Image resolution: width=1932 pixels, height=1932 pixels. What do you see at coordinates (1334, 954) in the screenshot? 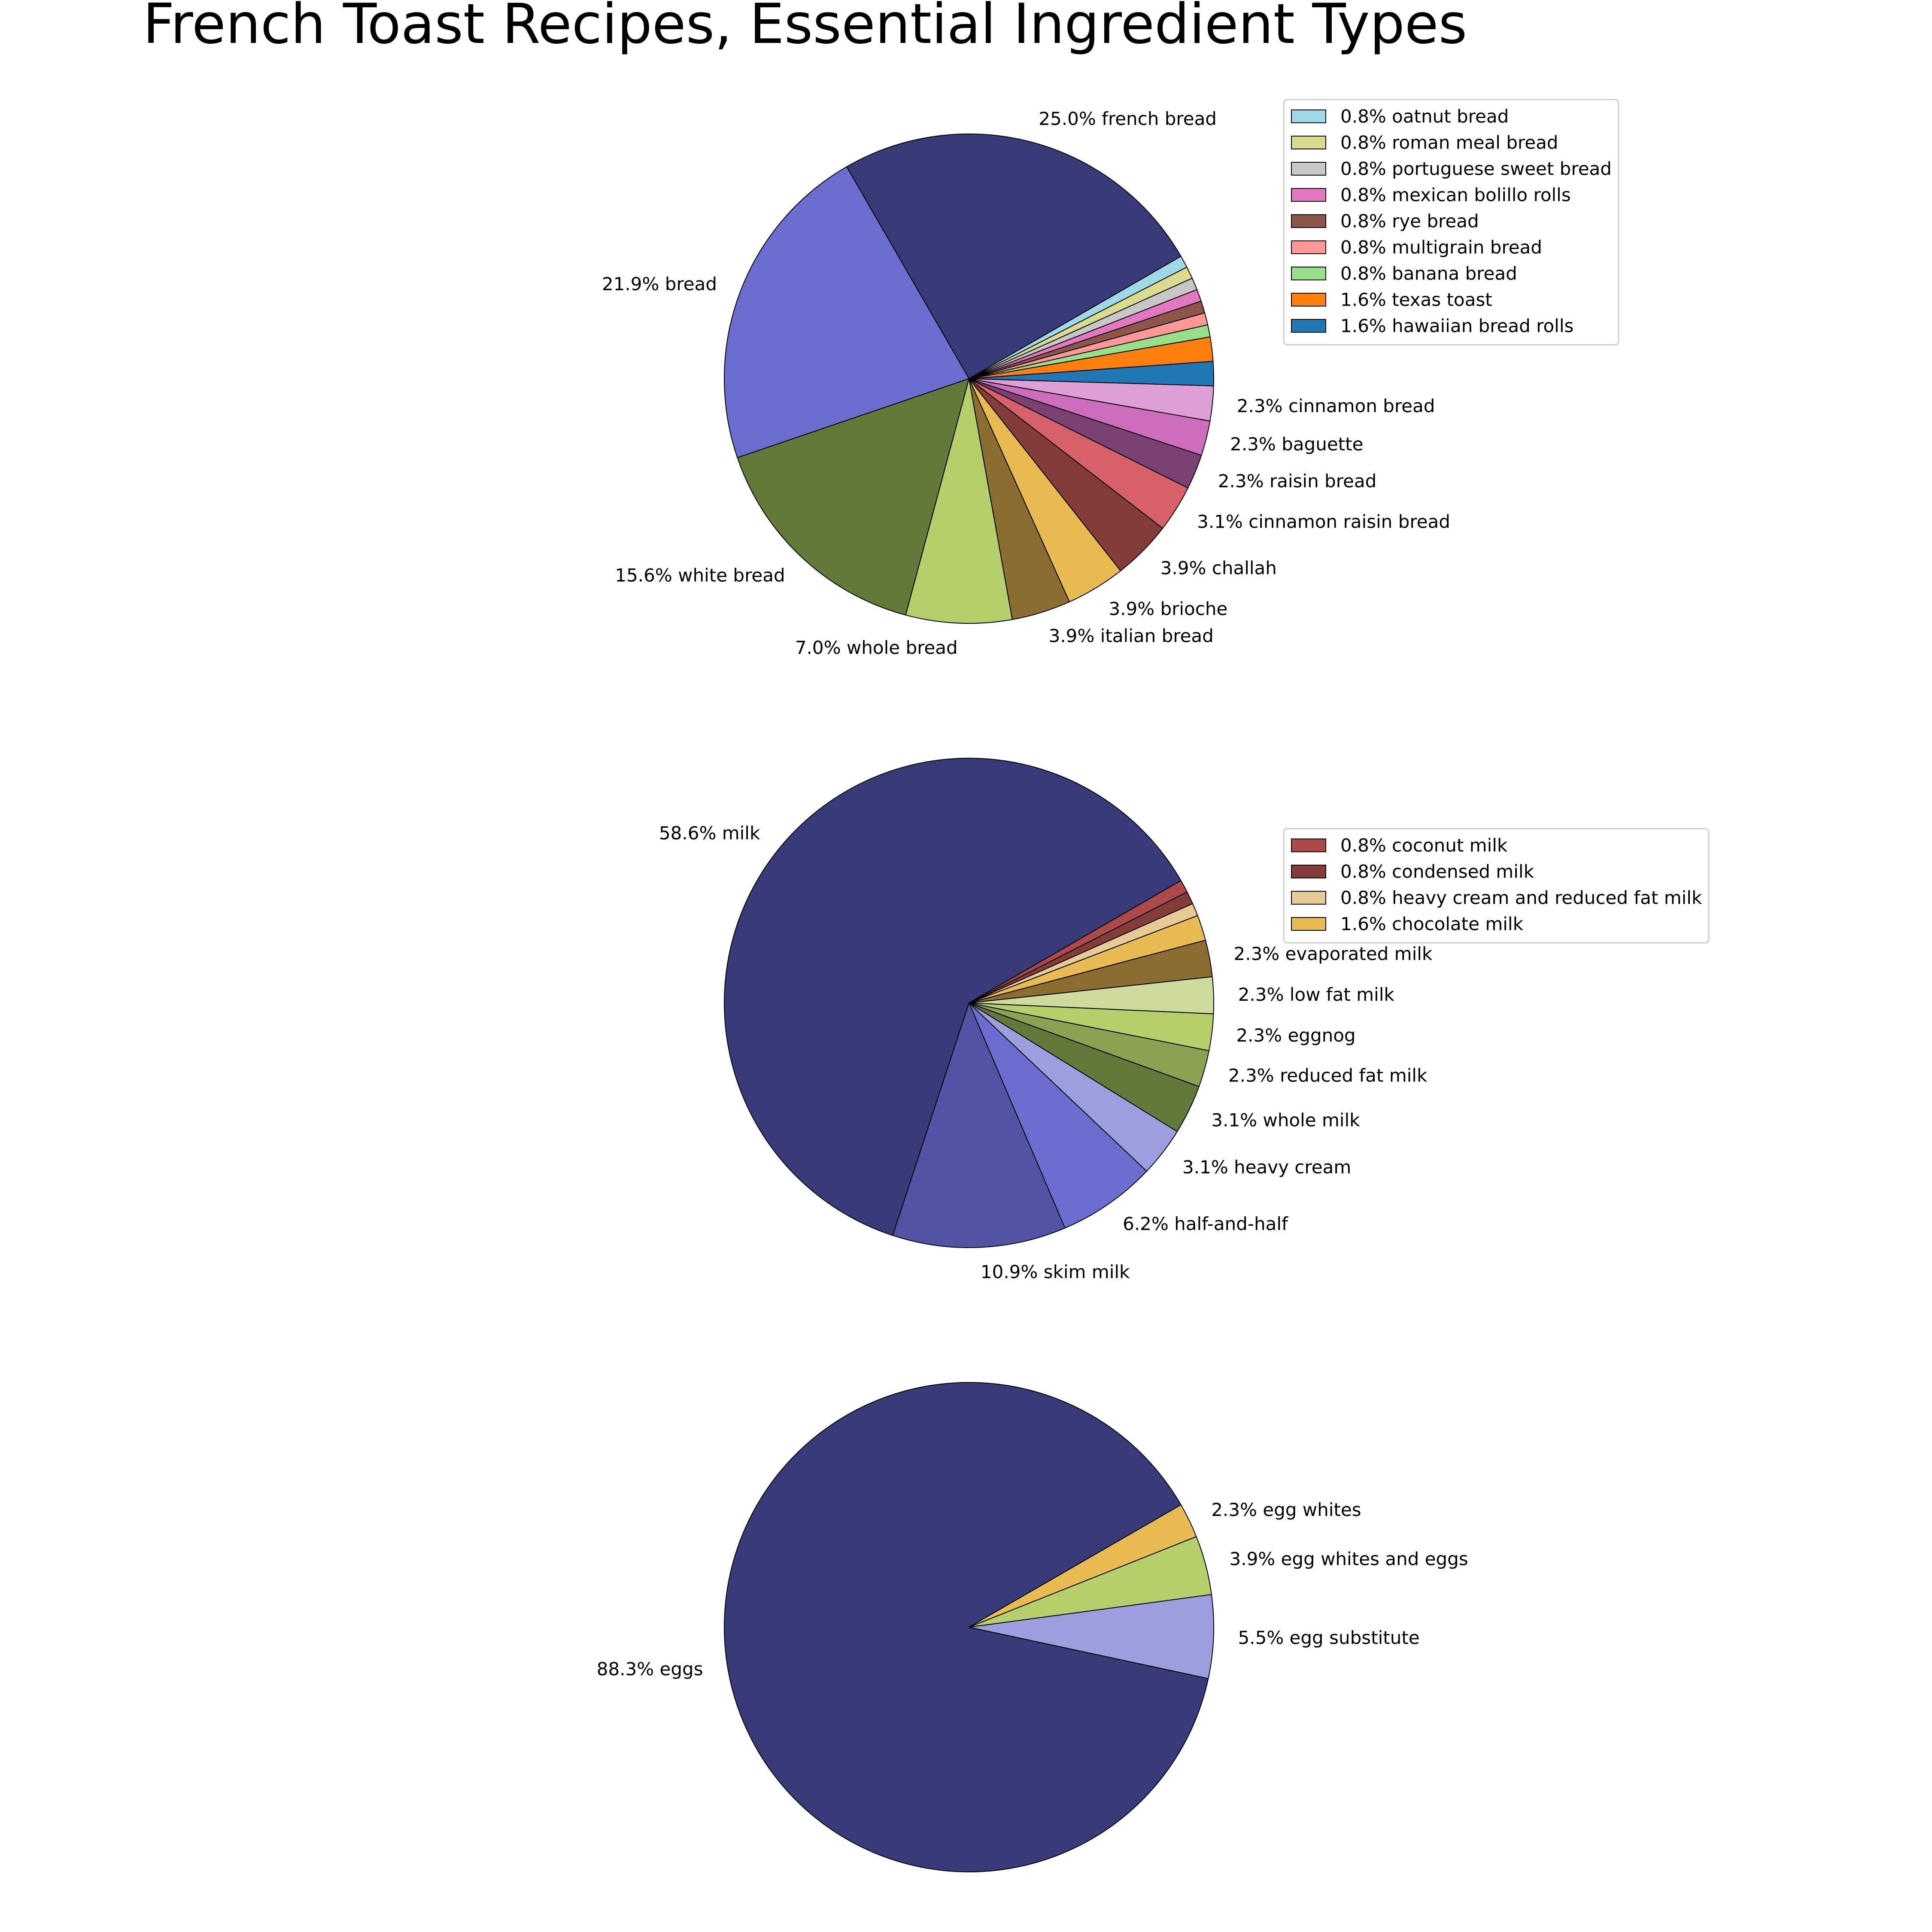
I see `slice-label: 2.3% evaporated milk` at bounding box center [1334, 954].